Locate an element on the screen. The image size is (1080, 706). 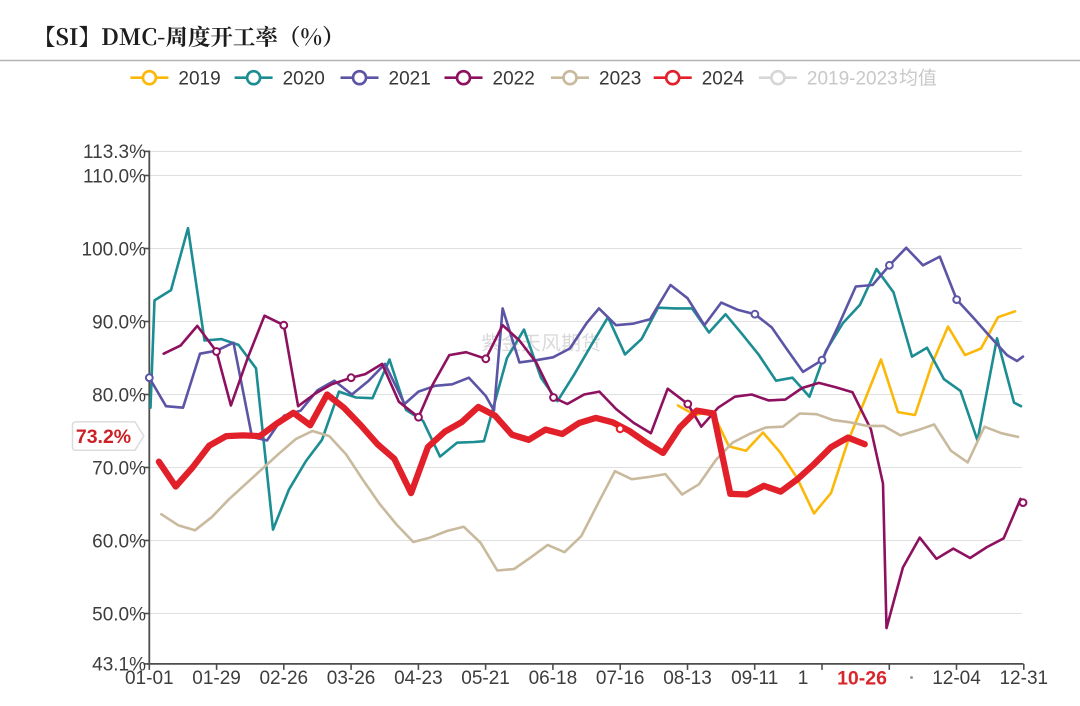
svg-text: 10-26 is located at coordinates (862, 679).